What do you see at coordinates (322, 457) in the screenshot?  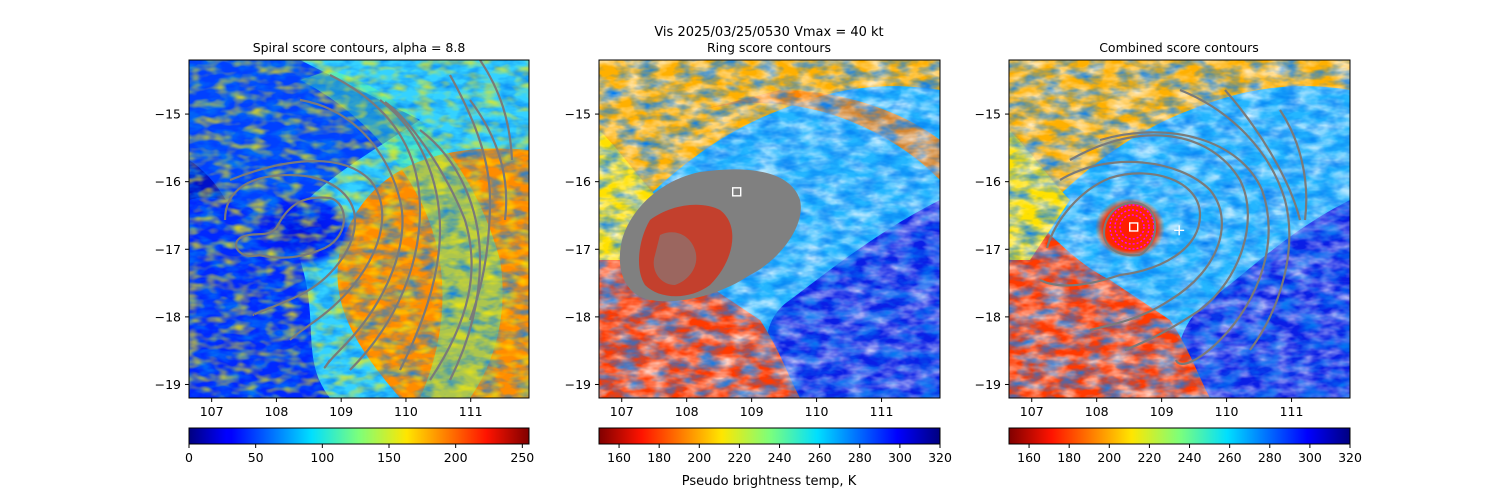 I see `colorbar-tick-label: 100` at bounding box center [322, 457].